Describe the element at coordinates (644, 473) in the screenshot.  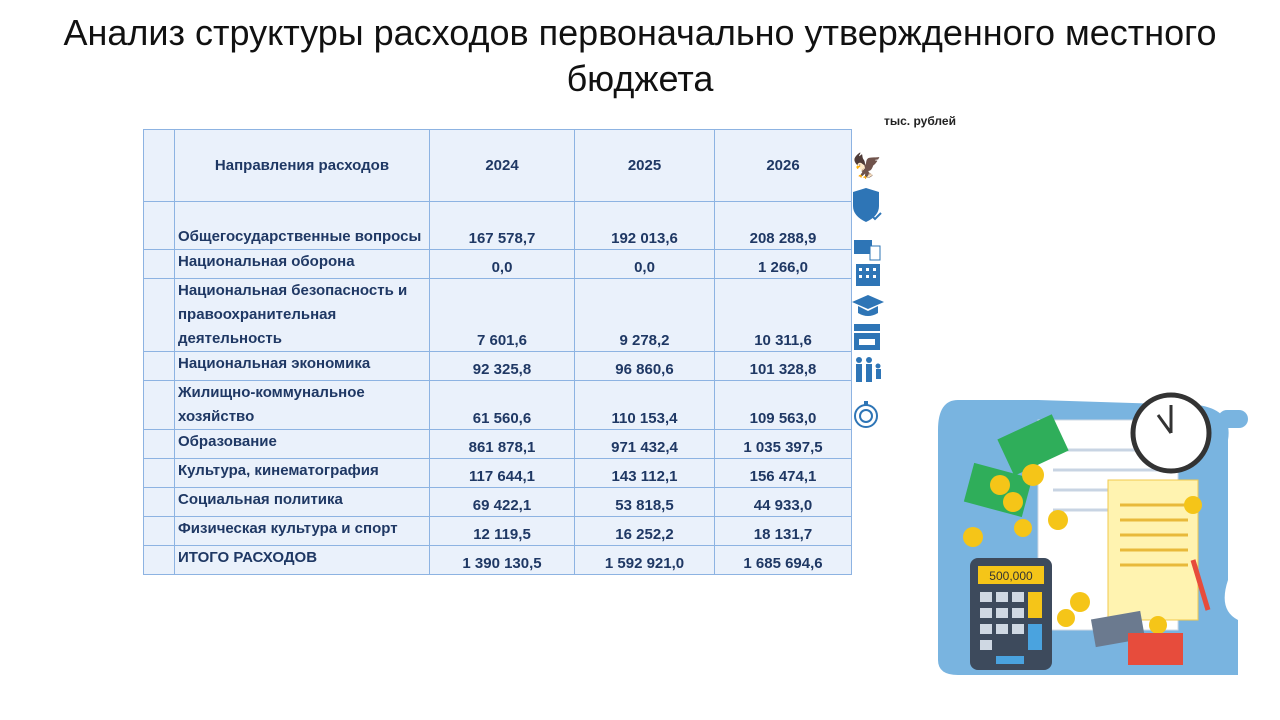
I see `value-2025: 143 112,1` at that location.